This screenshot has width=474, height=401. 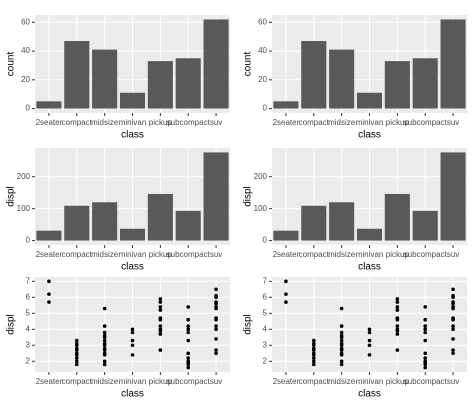 What do you see at coordinates (265, 296) in the screenshot?
I see `y-tick-label: 6` at bounding box center [265, 296].